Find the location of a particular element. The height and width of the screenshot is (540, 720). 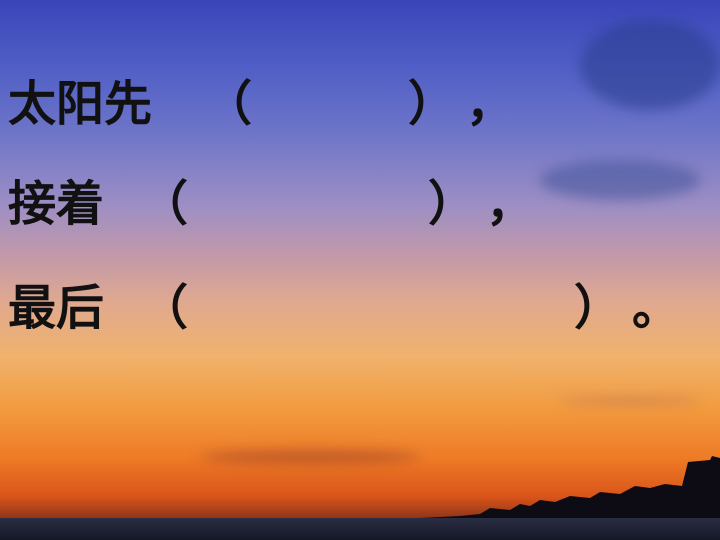

line-1-label: 太阳先 is located at coordinates (80, 104).